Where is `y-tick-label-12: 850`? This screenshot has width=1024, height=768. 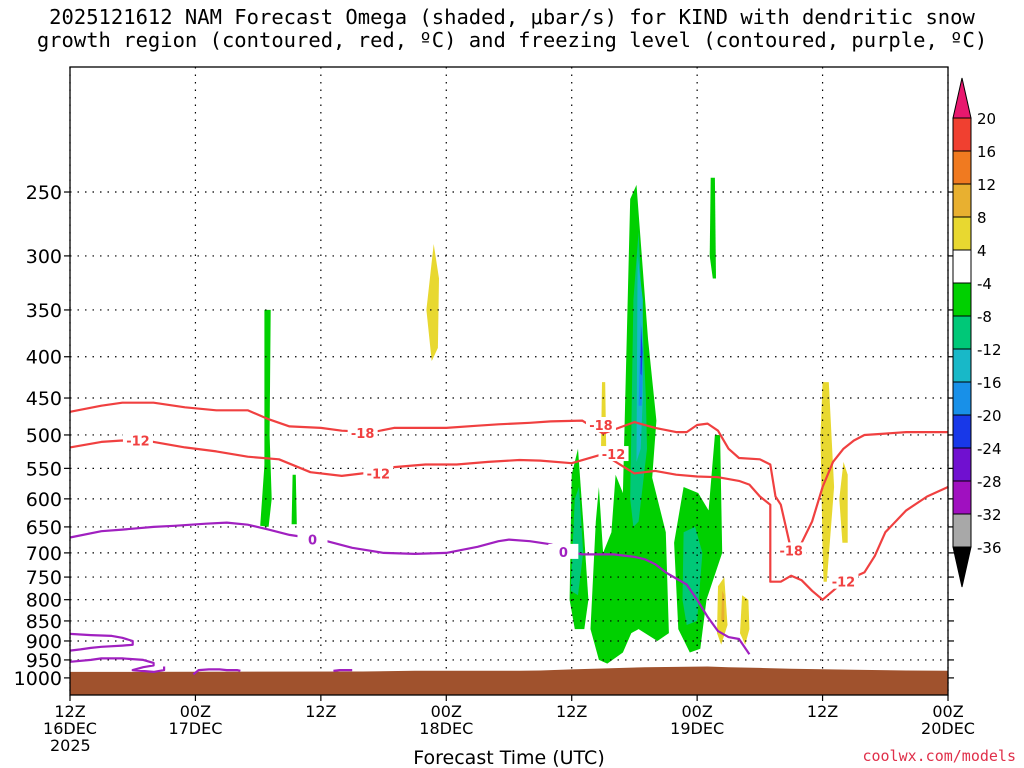
y-tick-label-12: 850 is located at coordinates (44, 622).